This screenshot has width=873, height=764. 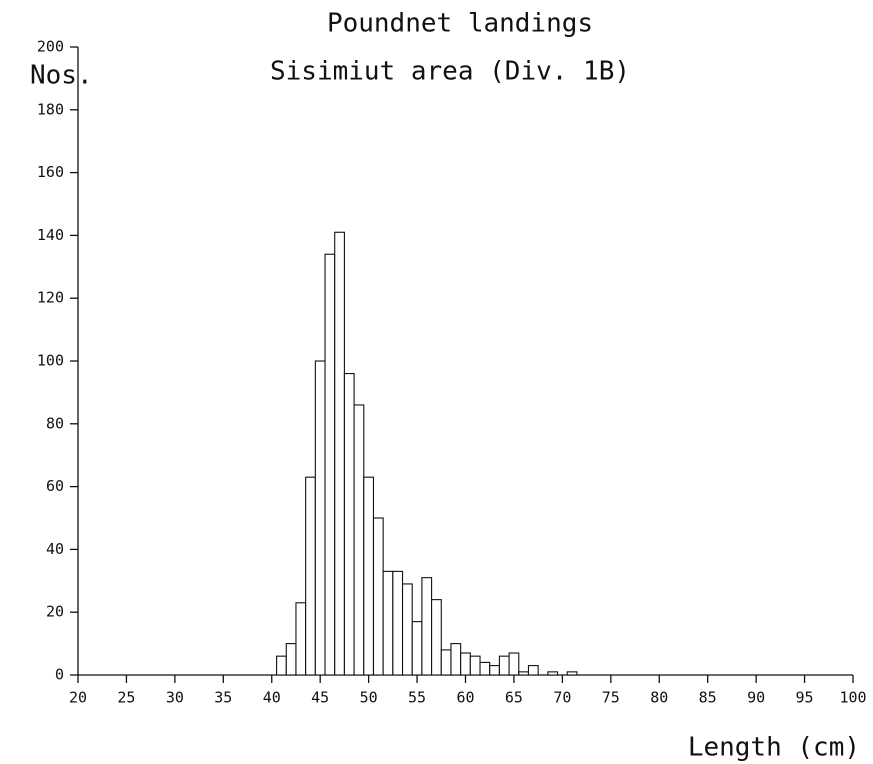 What do you see at coordinates (55, 486) in the screenshot?
I see `y-tick-label: 60` at bounding box center [55, 486].